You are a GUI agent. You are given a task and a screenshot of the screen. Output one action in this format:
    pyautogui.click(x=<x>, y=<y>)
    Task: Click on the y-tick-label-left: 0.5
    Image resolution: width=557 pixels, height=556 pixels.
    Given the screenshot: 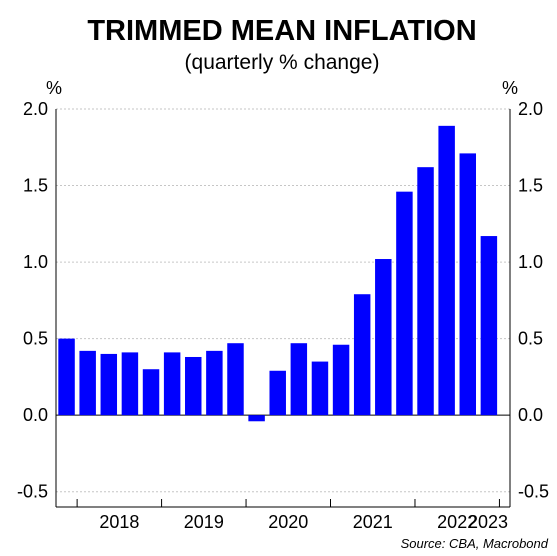 What is the action you would take?
    pyautogui.click(x=35, y=339)
    